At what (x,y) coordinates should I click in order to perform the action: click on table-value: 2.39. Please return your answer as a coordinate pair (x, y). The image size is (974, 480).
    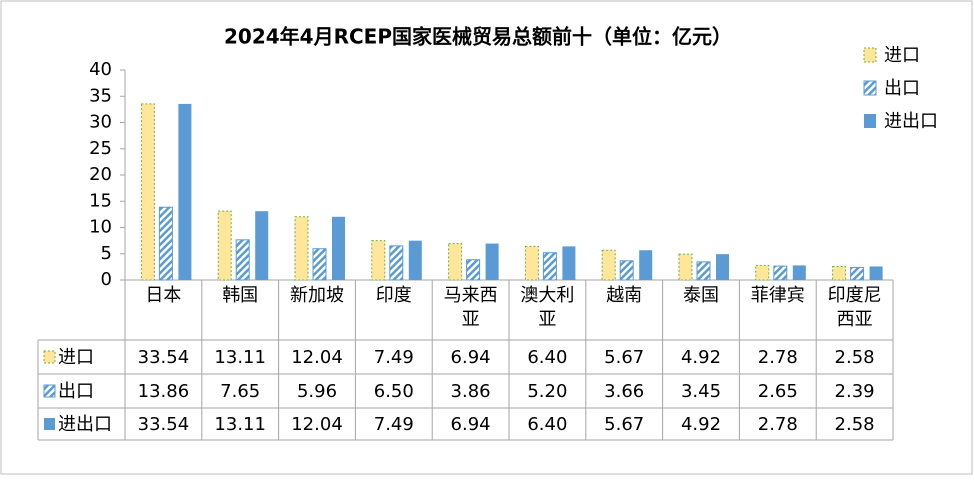
    Looking at the image, I should click on (855, 391).